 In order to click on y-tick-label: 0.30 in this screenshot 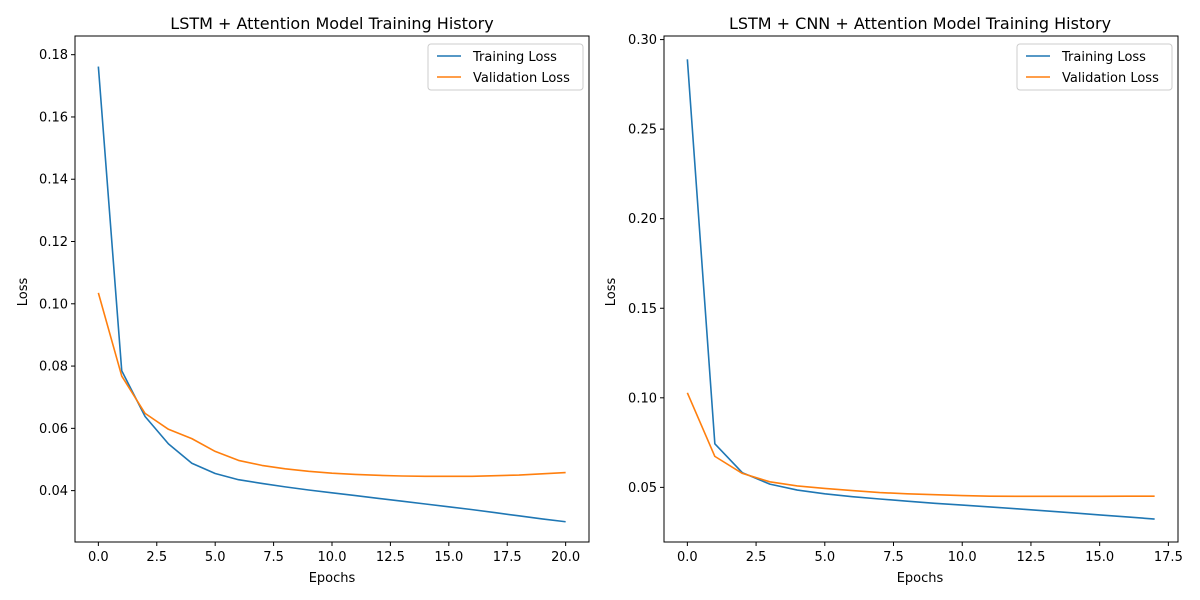, I will do `click(642, 40)`.